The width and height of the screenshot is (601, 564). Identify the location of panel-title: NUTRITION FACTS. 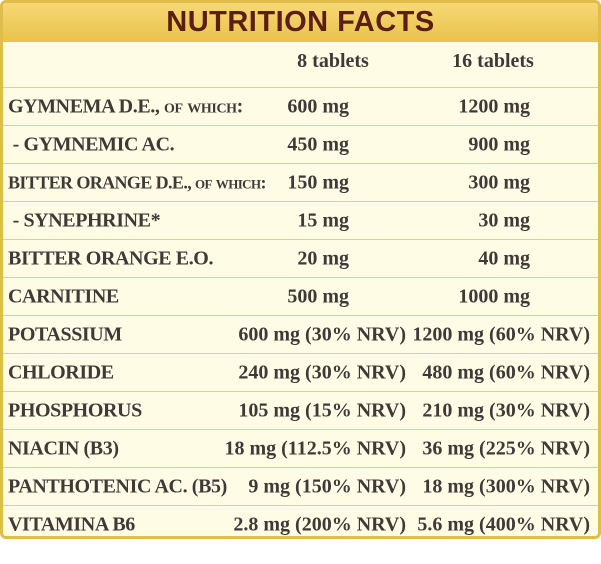
(300, 22).